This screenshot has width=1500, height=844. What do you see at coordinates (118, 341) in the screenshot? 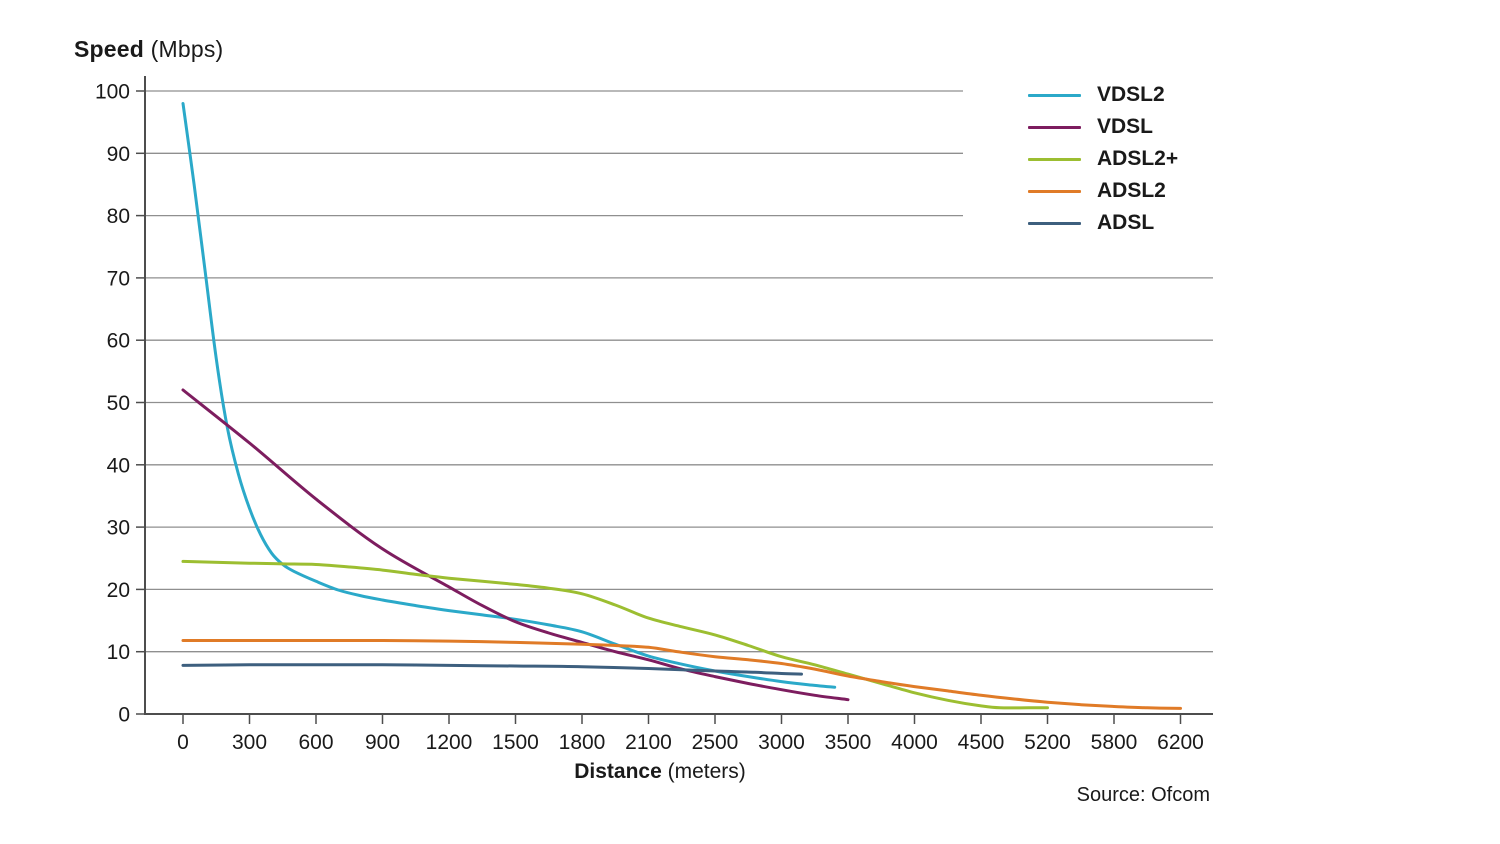
I see `y-tick-label: 60` at bounding box center [118, 341].